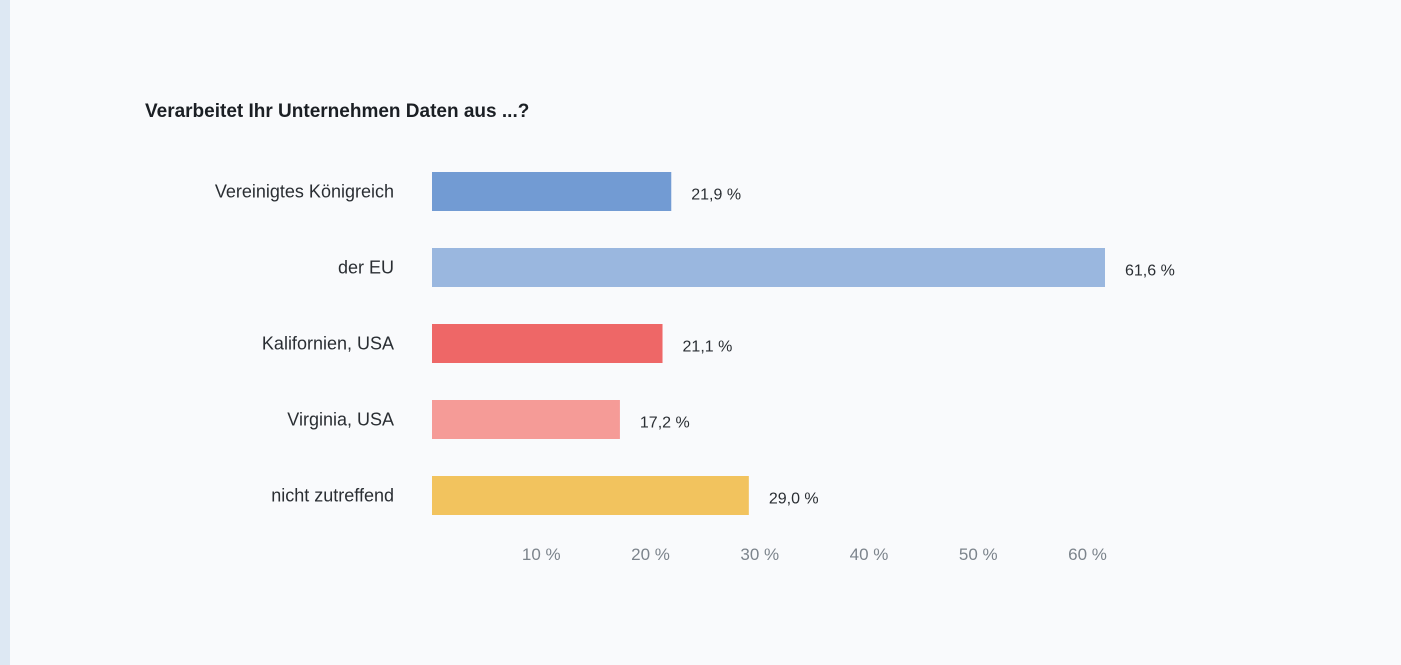 Image resolution: width=1401 pixels, height=665 pixels. Describe the element at coordinates (304, 192) in the screenshot. I see `category-label: Vereinigtes Königreich` at that location.